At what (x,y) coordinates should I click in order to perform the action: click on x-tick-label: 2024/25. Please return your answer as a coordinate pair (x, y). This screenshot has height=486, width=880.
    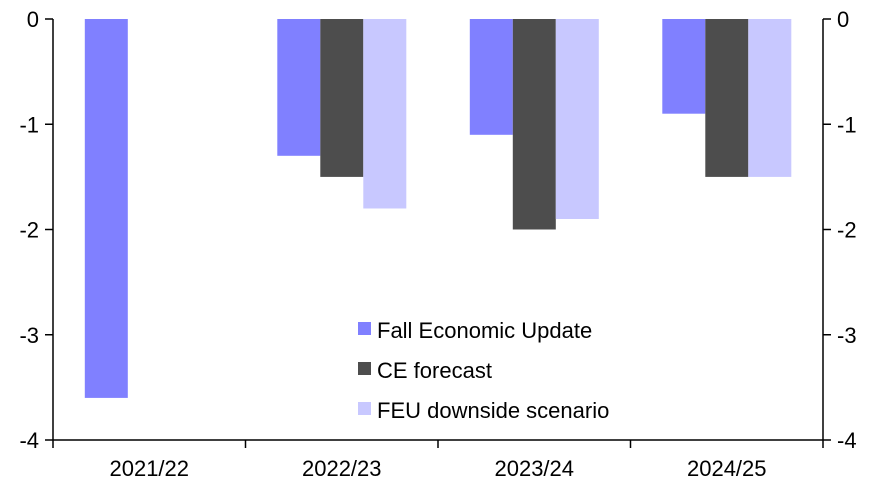
    Looking at the image, I should click on (727, 468).